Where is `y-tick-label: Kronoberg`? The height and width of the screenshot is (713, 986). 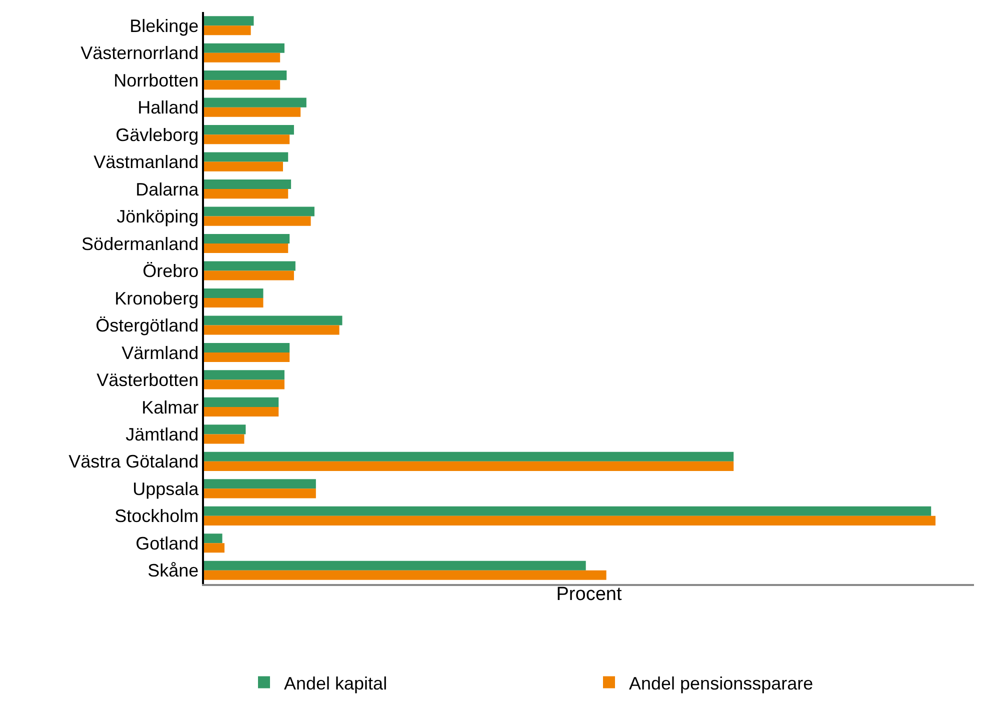 y-tick-label: Kronoberg is located at coordinates (156, 298).